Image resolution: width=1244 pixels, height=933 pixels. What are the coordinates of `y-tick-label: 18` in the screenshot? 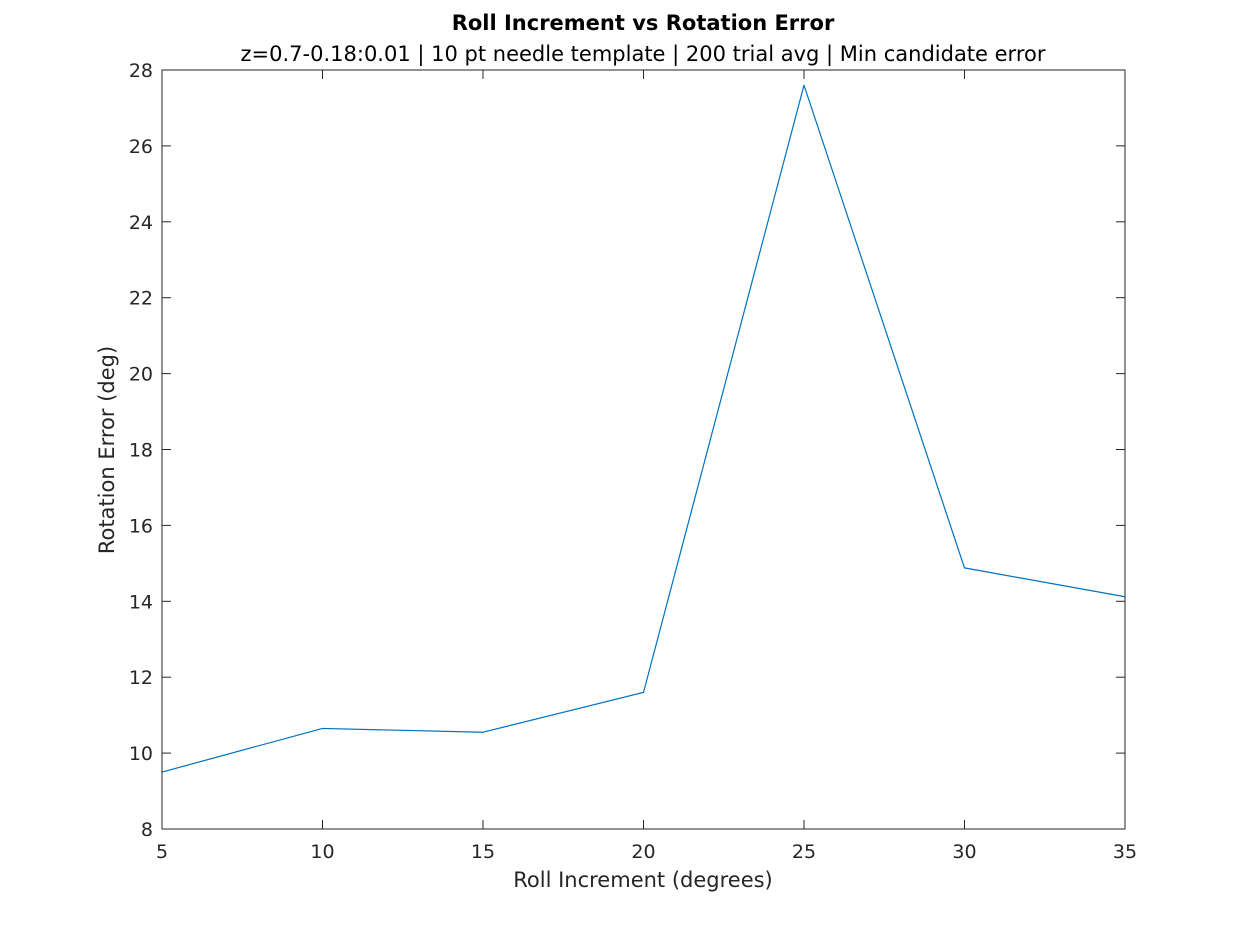 It's located at (141, 451).